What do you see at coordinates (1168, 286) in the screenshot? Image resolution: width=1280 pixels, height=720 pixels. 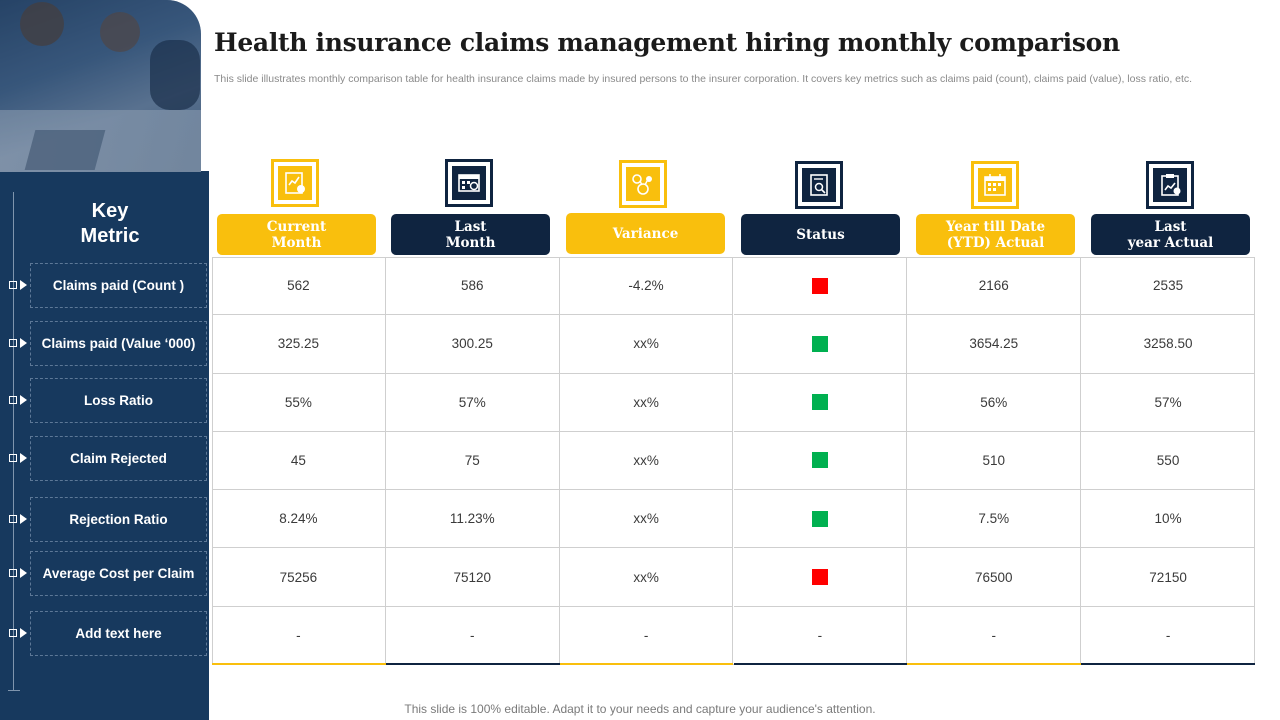 I see `table-cell: 2535` at bounding box center [1168, 286].